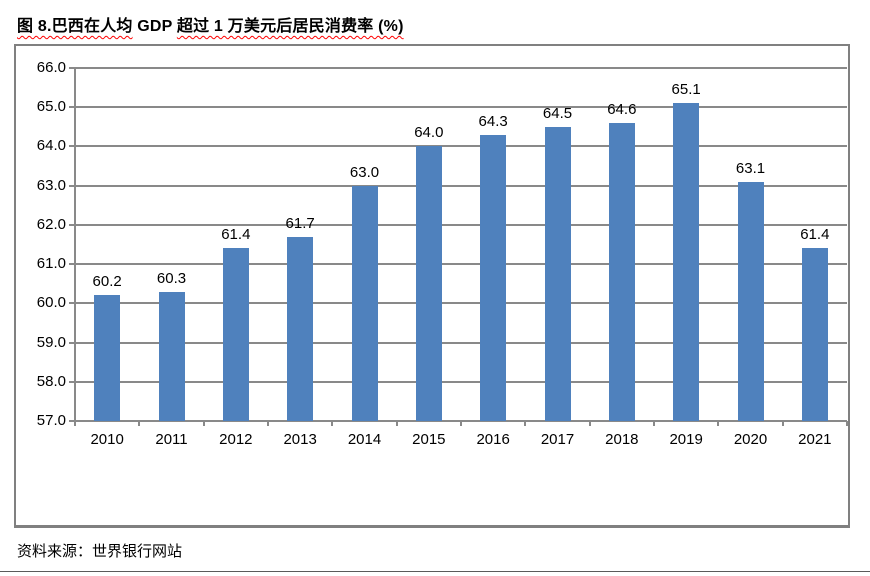  Describe the element at coordinates (493, 121) in the screenshot. I see `bar-value-label: 64.3` at that location.